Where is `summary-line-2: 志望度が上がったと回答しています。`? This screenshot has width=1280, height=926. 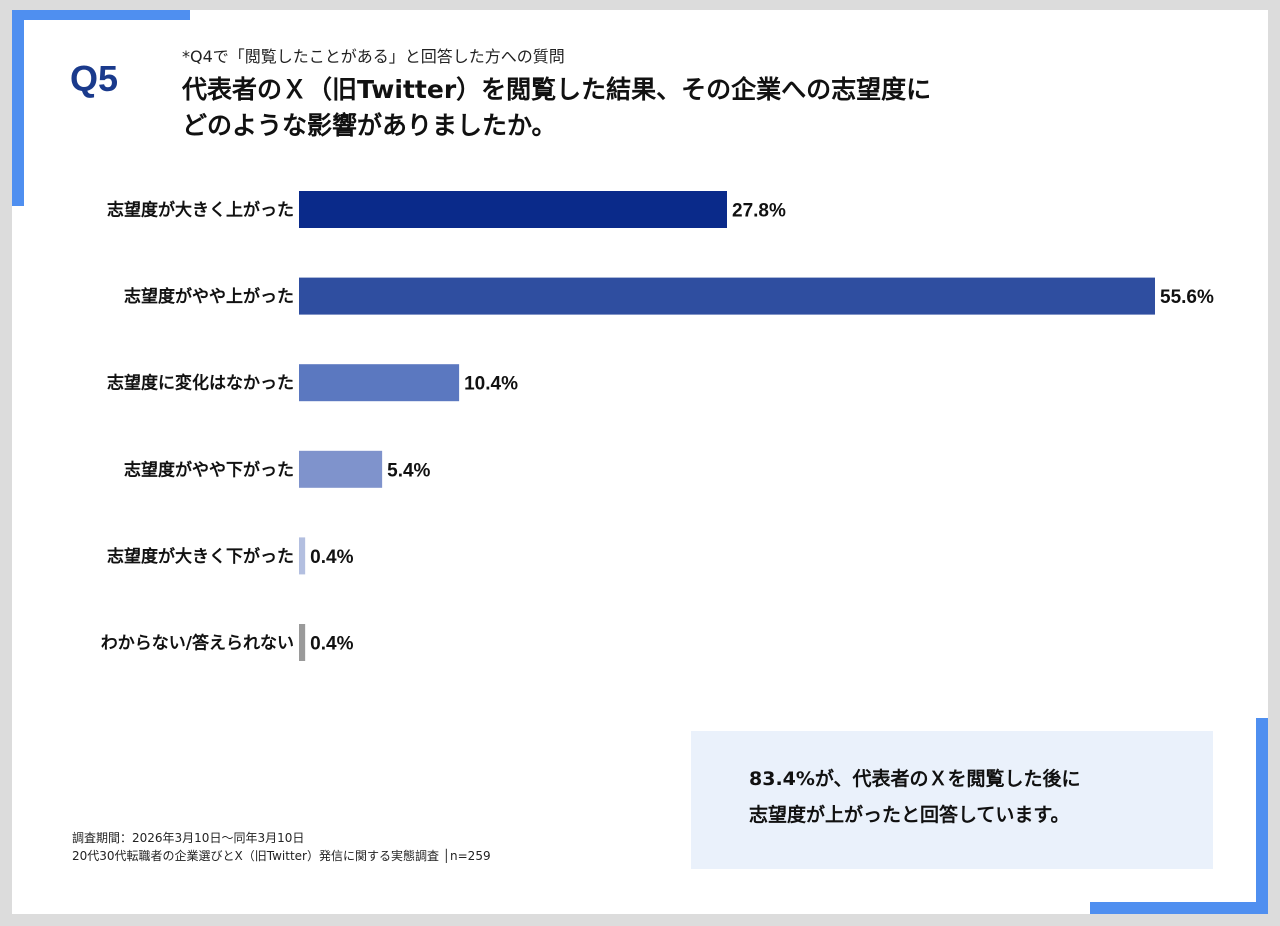 summary-line-2: 志望度が上がったと回答しています。 is located at coordinates (909, 815).